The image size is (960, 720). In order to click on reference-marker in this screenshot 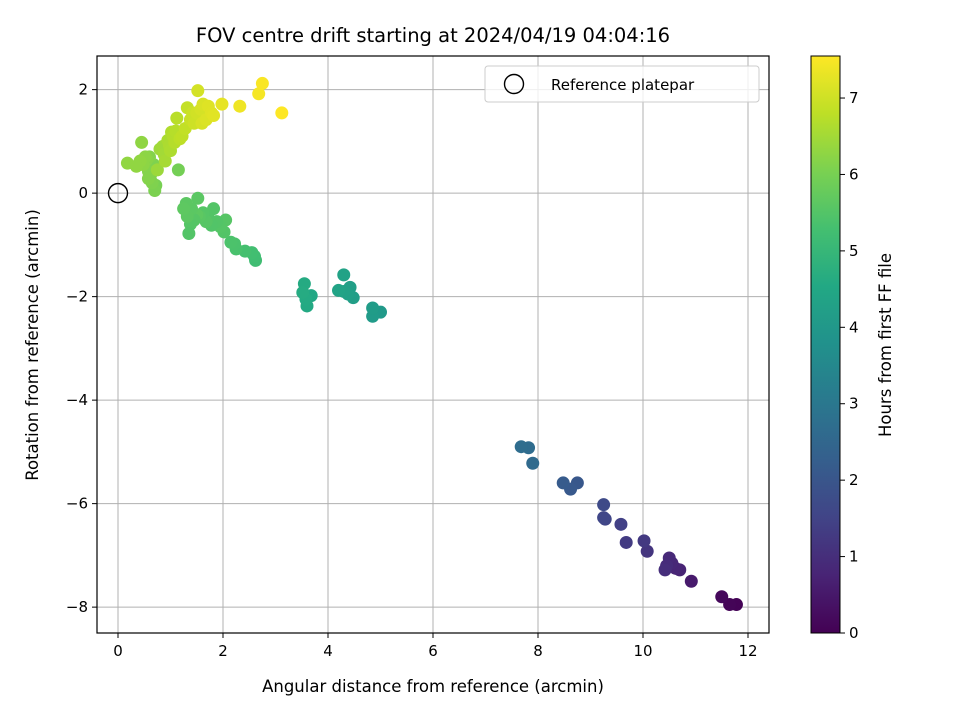, I will do `click(118, 193)`.